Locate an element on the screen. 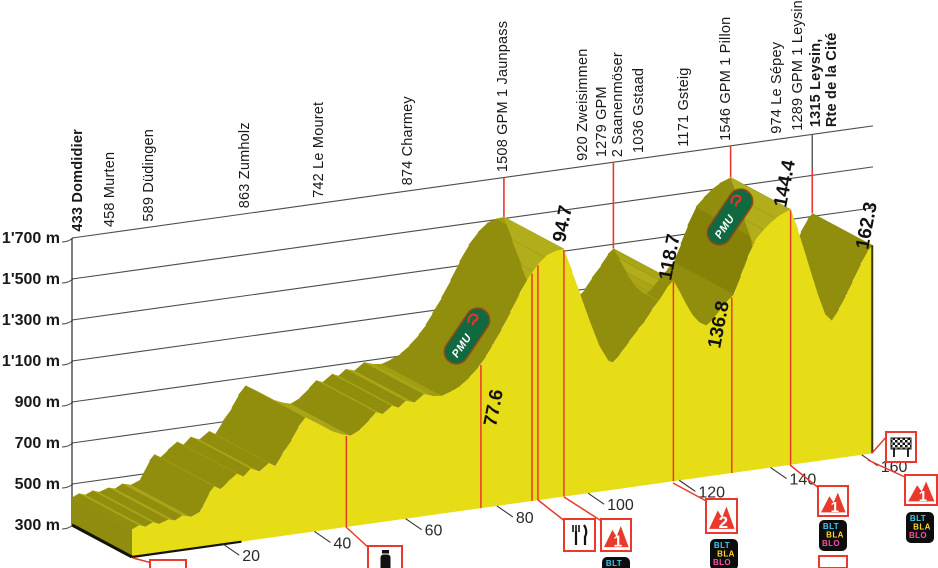 The width and height of the screenshot is (938, 568). waypoint-label: 863 Zumholz is located at coordinates (245, 165).